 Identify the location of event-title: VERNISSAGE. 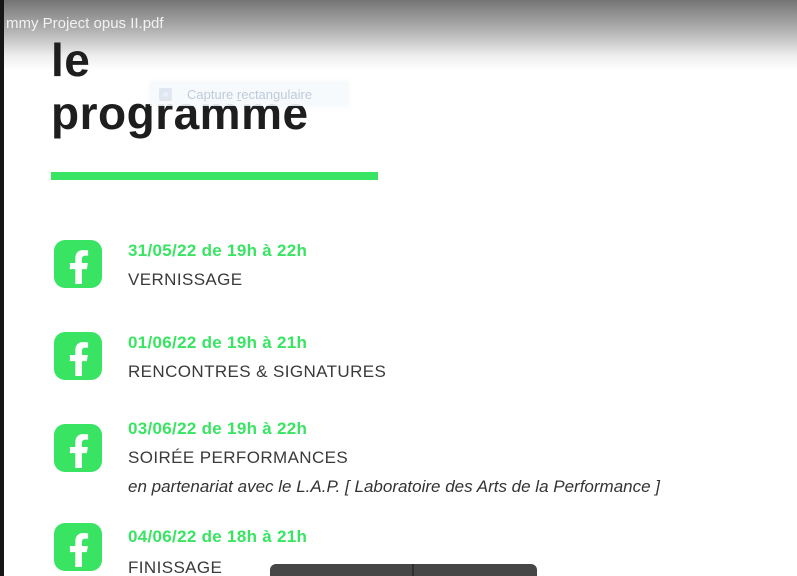
(185, 279).